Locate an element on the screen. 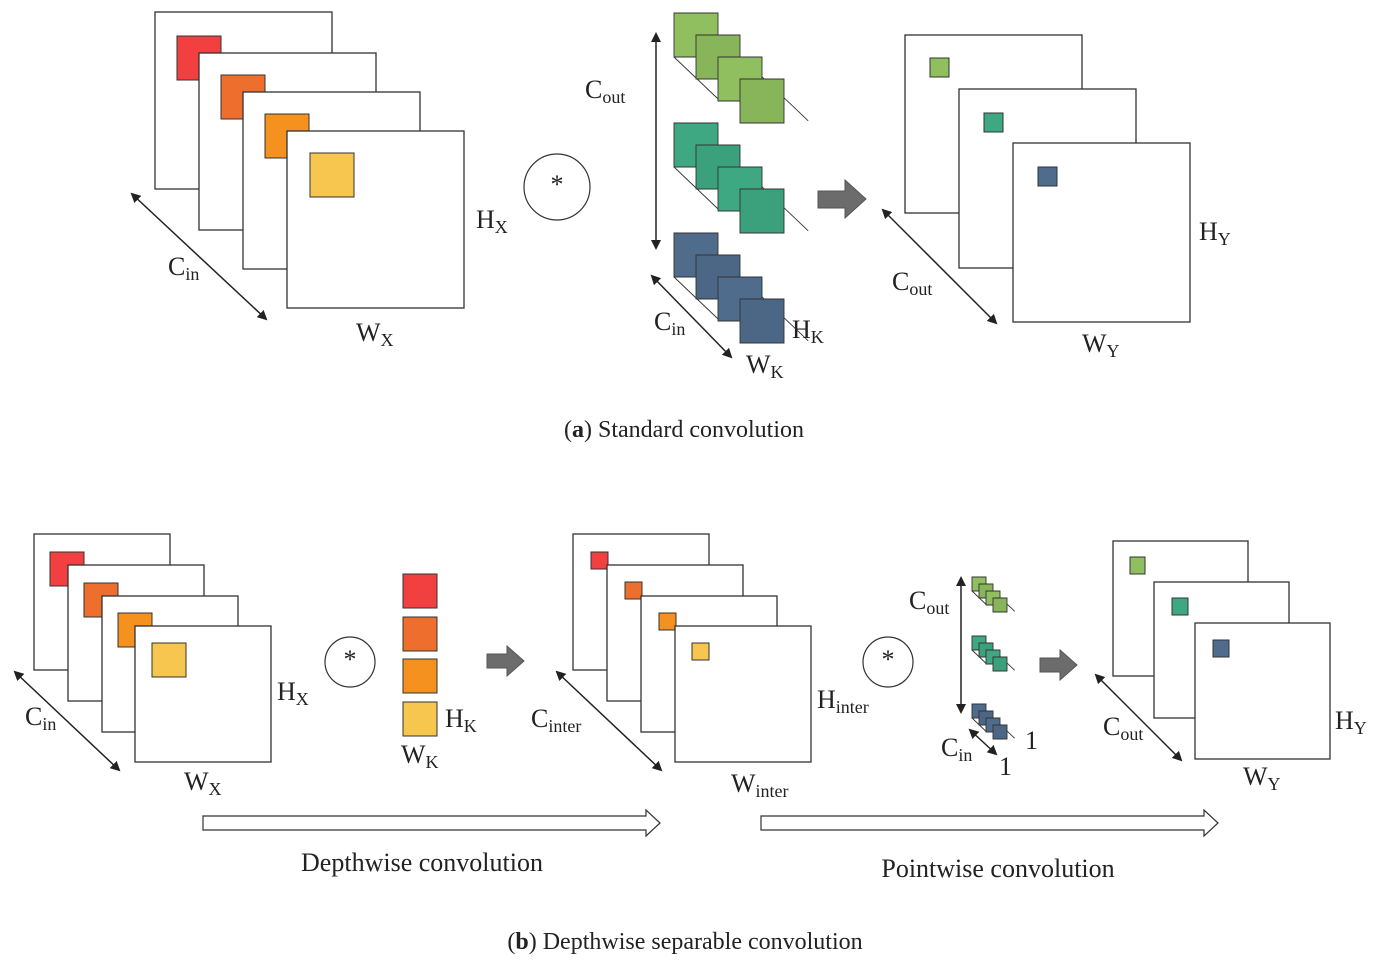  b-input-h-label: HX is located at coordinates (293, 693).